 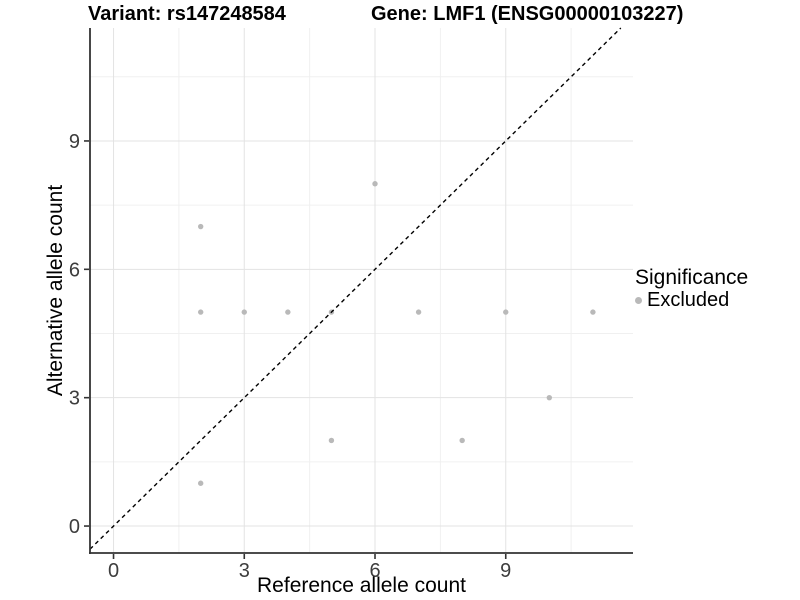 I want to click on x-tick-label: 3, so click(x=244, y=571).